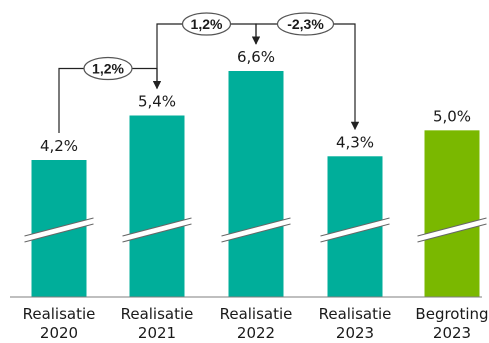 This screenshot has width=489, height=343. What do you see at coordinates (256, 57) in the screenshot?
I see `value-label-2: 6,6%` at bounding box center [256, 57].